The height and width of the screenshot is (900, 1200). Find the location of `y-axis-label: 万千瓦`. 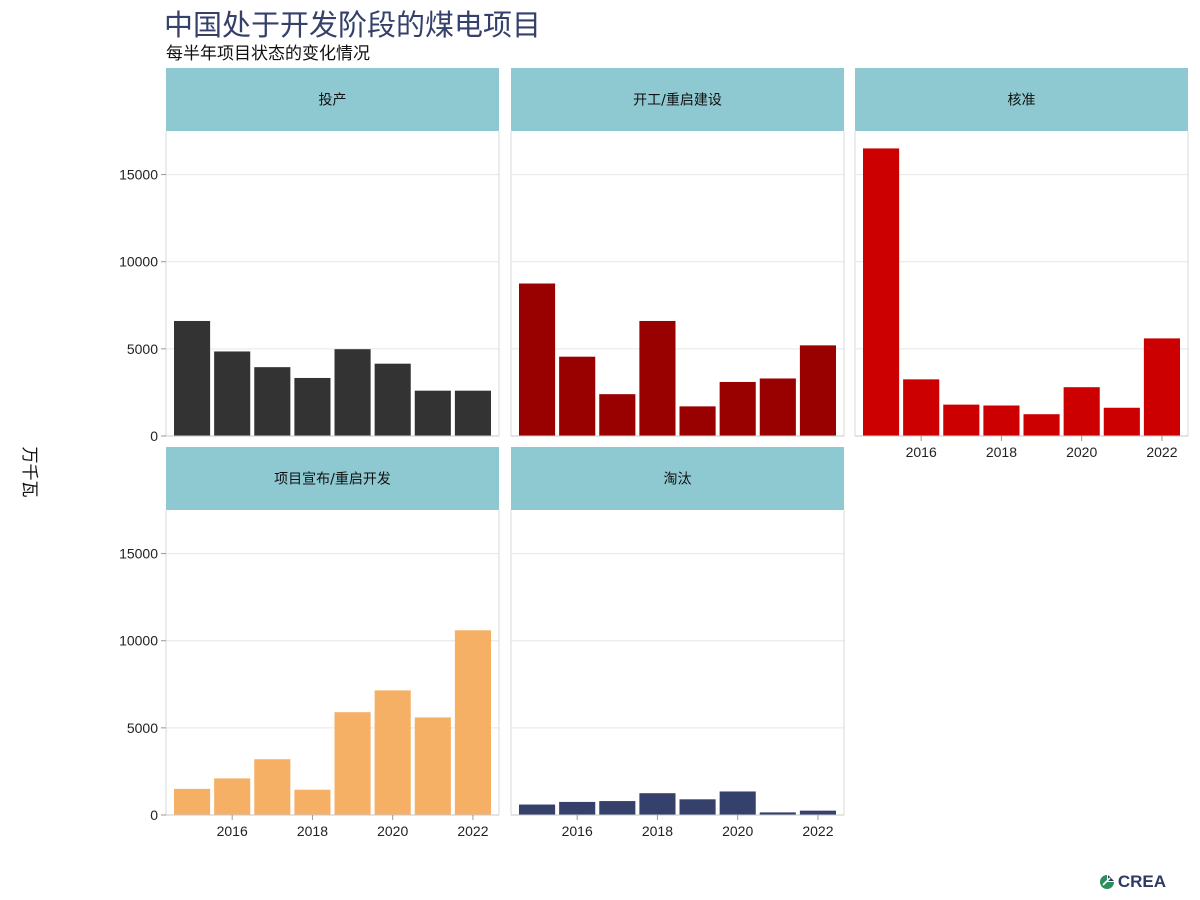

y-axis-label: 万千瓦 is located at coordinates (29, 472).